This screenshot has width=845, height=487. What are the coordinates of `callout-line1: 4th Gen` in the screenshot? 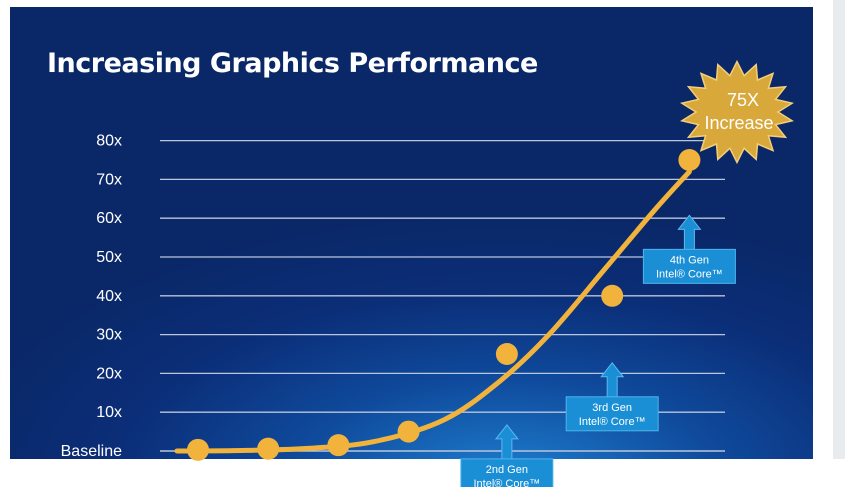 It's located at (689, 260).